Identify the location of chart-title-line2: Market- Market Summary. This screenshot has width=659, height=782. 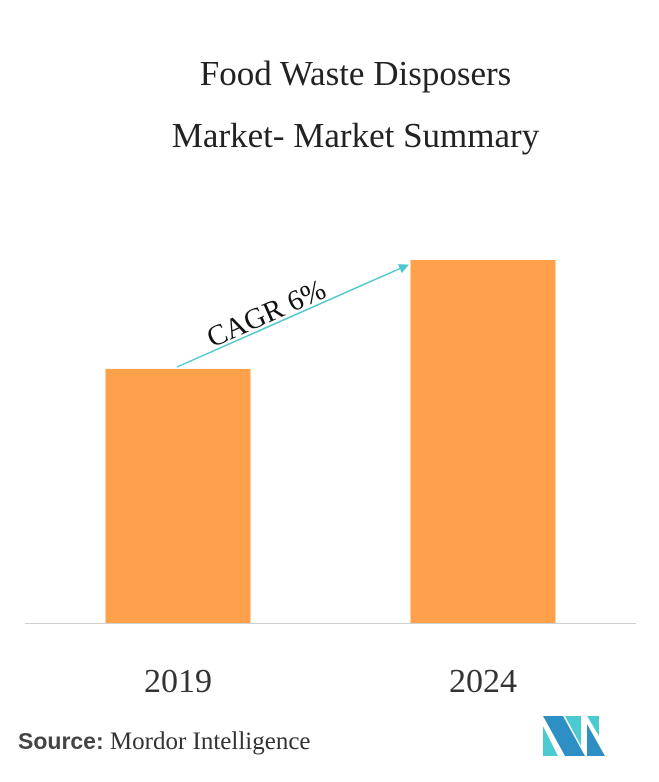
(355, 135).